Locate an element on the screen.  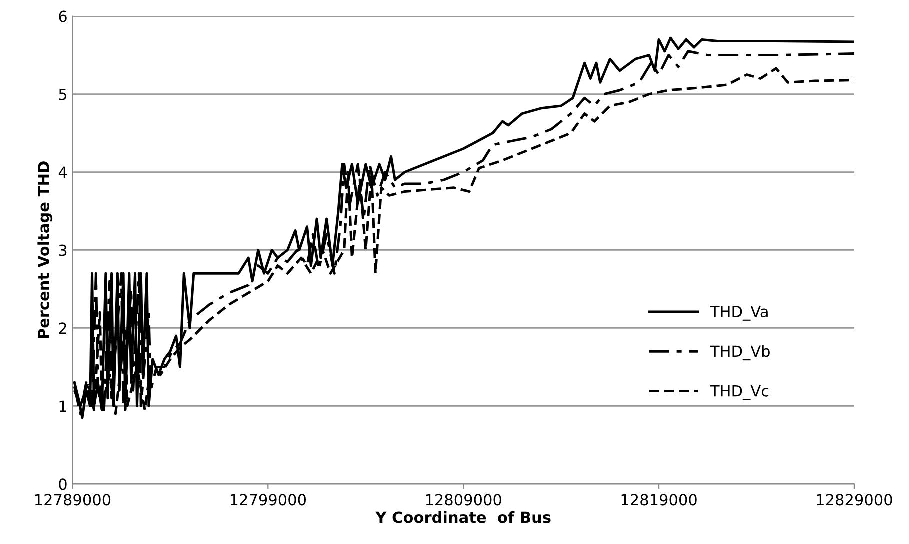
x-tick-label: 12799000 is located at coordinates (268, 500).